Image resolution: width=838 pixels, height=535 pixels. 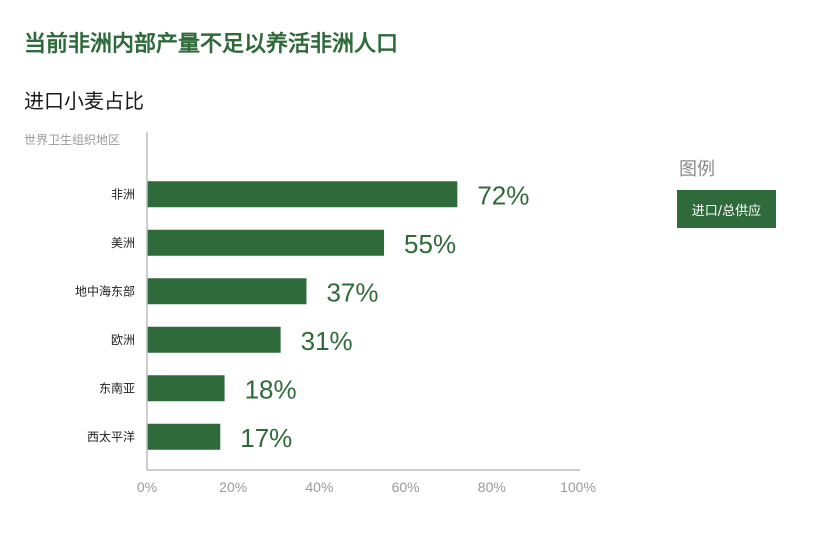 I want to click on category-label: 地中海东部, so click(x=105, y=290).